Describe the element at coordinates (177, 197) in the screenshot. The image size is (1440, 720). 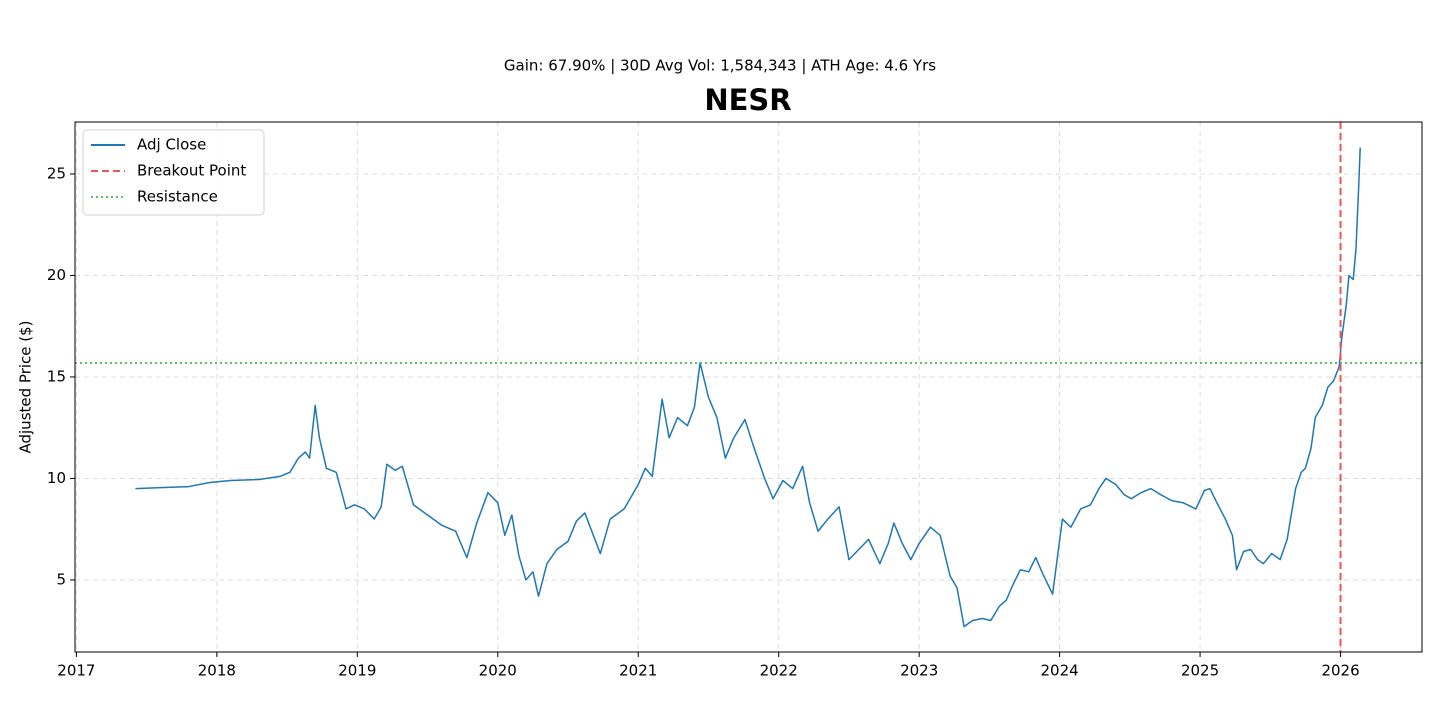
I see `legend-label: Resistance` at that location.